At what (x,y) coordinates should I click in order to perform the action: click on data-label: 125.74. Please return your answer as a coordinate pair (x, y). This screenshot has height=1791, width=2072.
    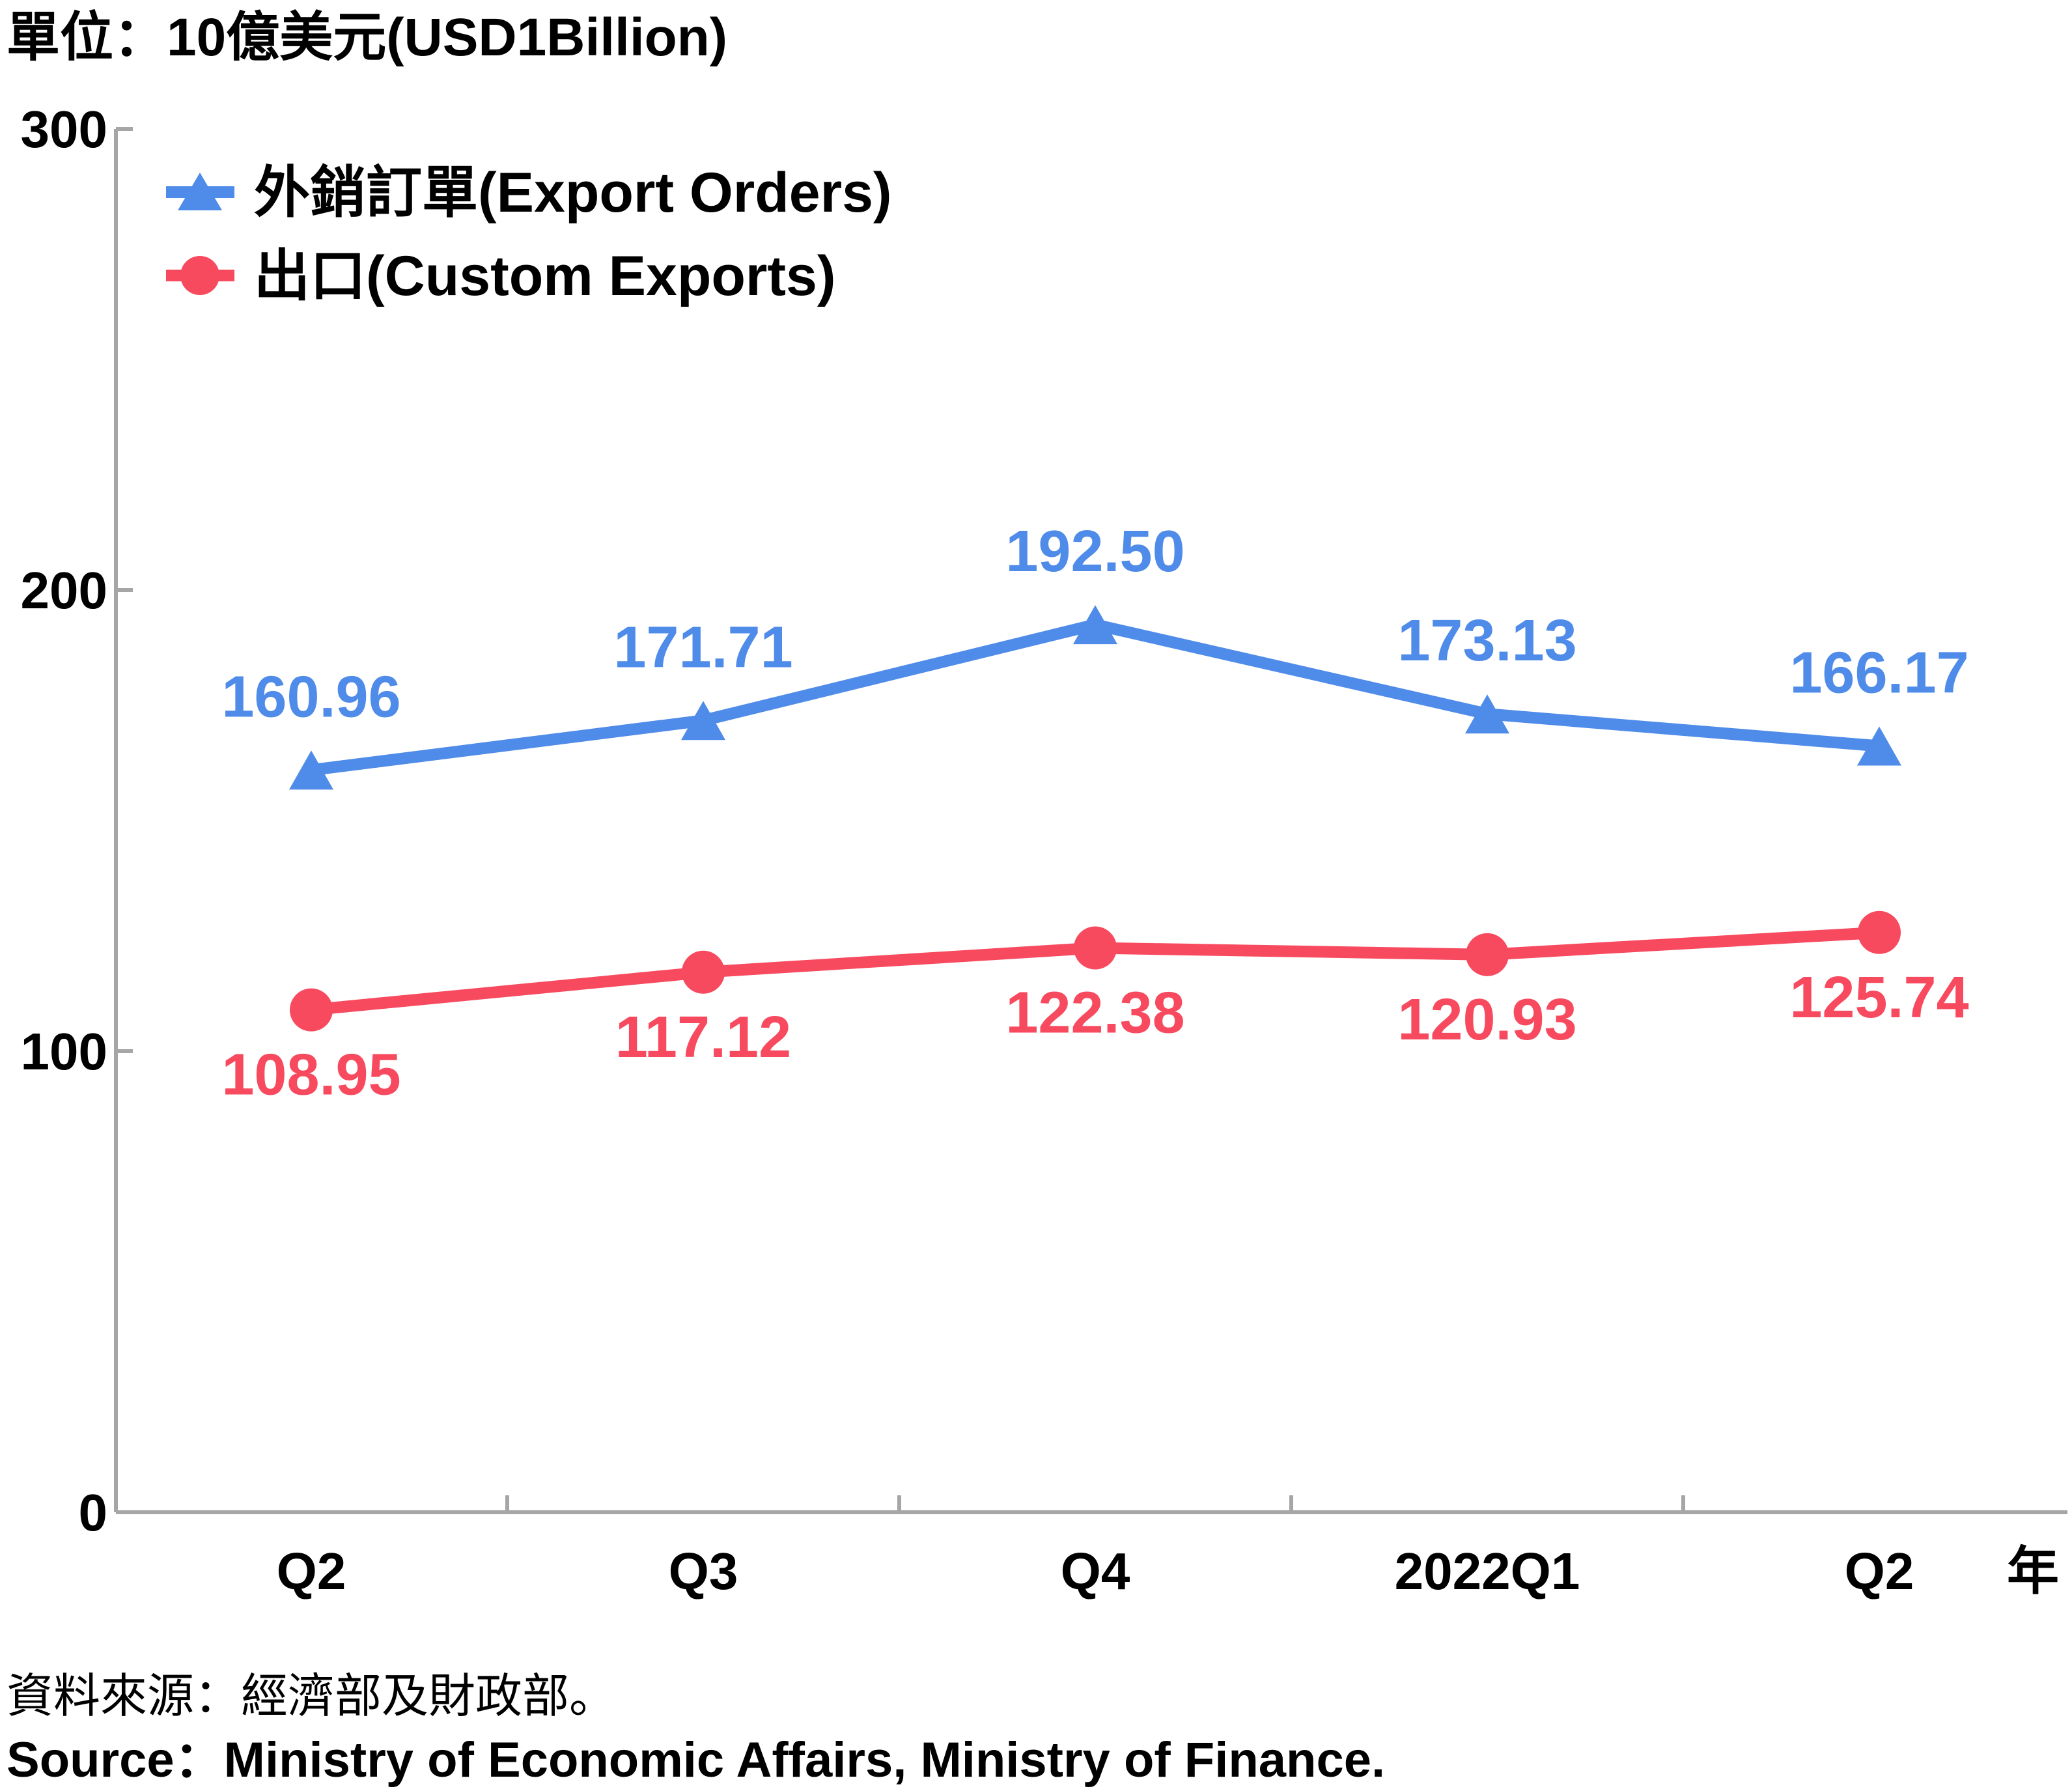
    Looking at the image, I should click on (1879, 997).